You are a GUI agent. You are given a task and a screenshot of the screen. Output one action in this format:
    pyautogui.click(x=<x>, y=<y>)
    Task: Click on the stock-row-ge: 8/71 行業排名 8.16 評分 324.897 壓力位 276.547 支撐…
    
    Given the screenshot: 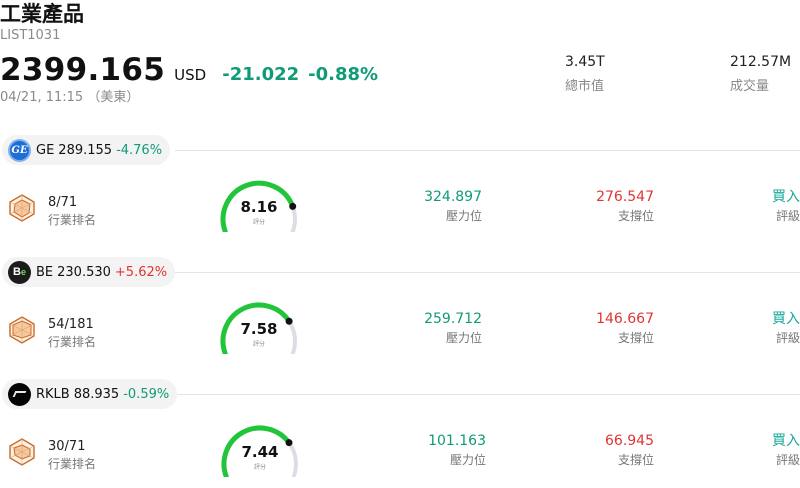 What is the action you would take?
    pyautogui.click(x=400, y=207)
    